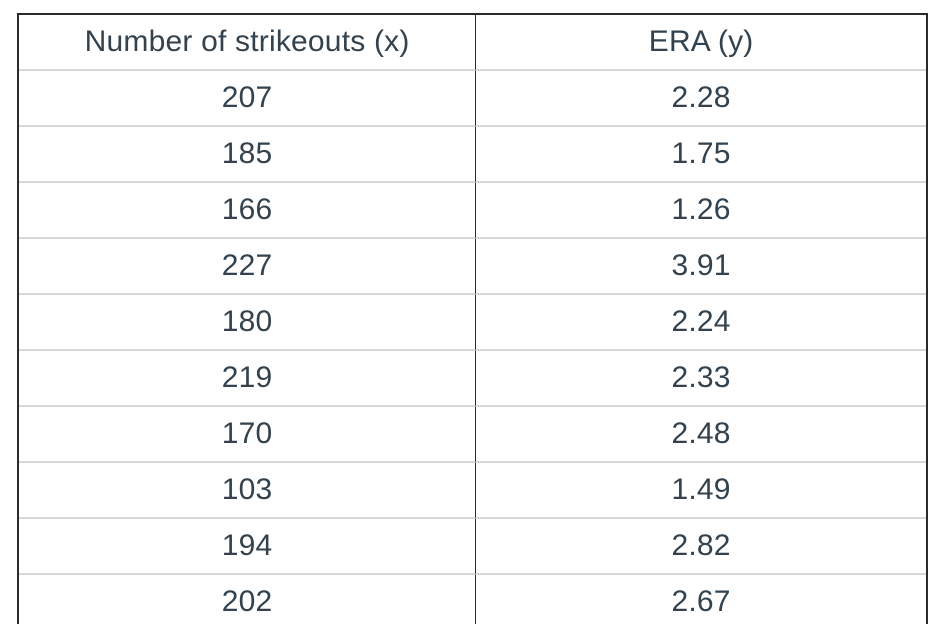  What do you see at coordinates (248, 267) in the screenshot?
I see `cell-strikeouts: 227` at bounding box center [248, 267].